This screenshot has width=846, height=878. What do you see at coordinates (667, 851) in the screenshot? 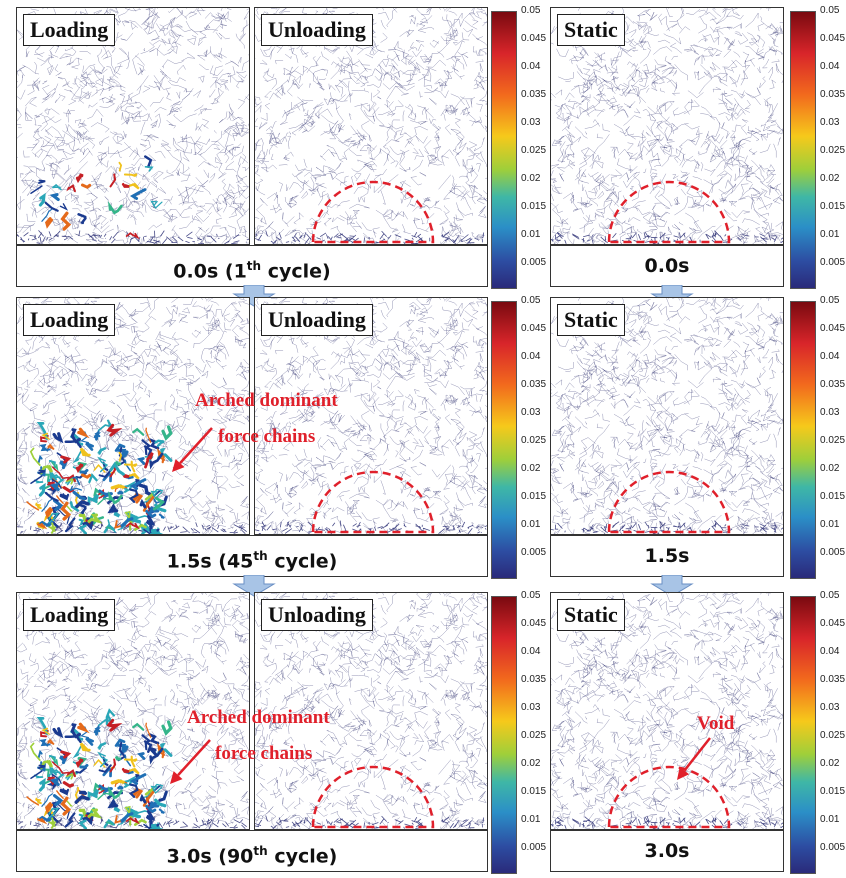
I see `static-time-label: 3.0s` at bounding box center [667, 851].